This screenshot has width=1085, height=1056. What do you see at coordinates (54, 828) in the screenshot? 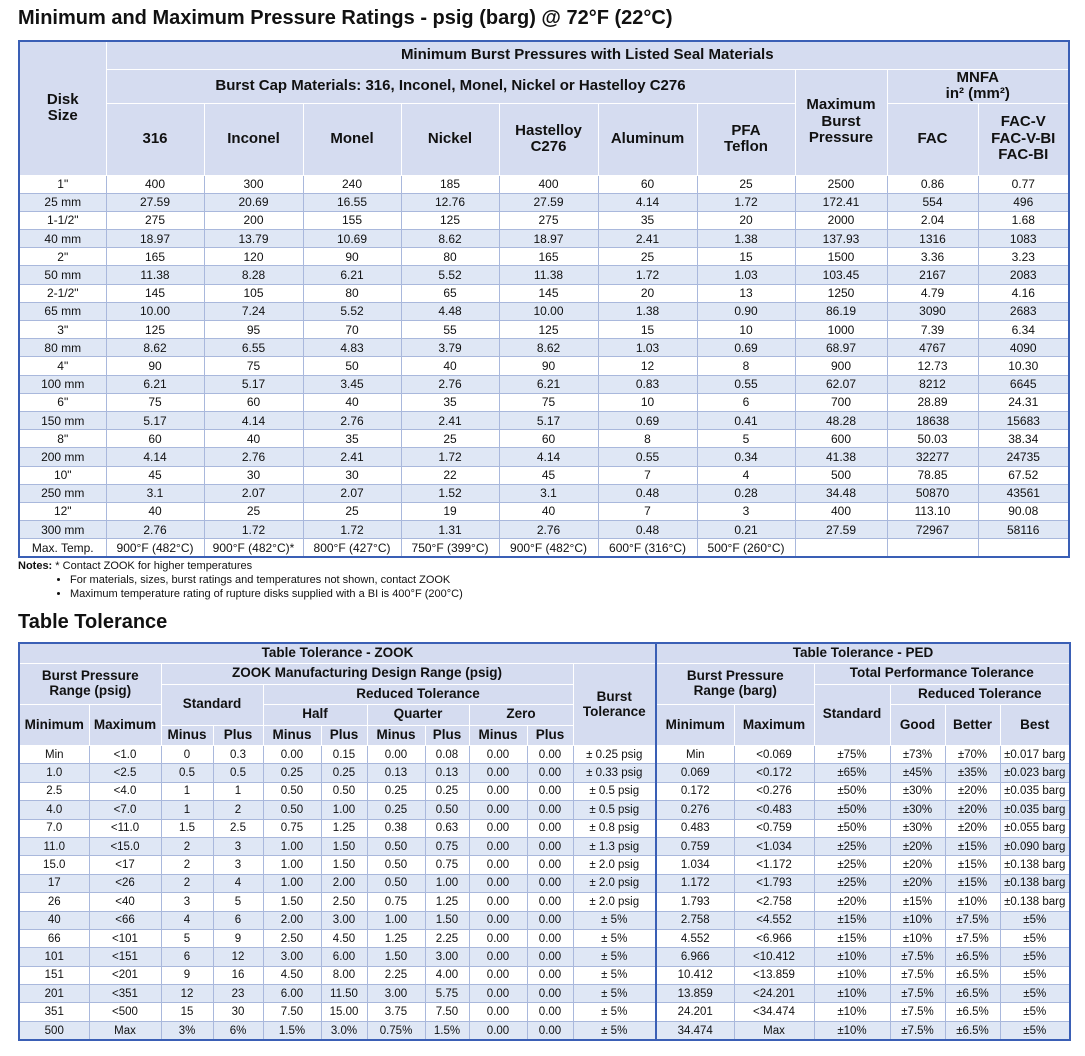
I see `table-cell: 7.0` at bounding box center [54, 828].